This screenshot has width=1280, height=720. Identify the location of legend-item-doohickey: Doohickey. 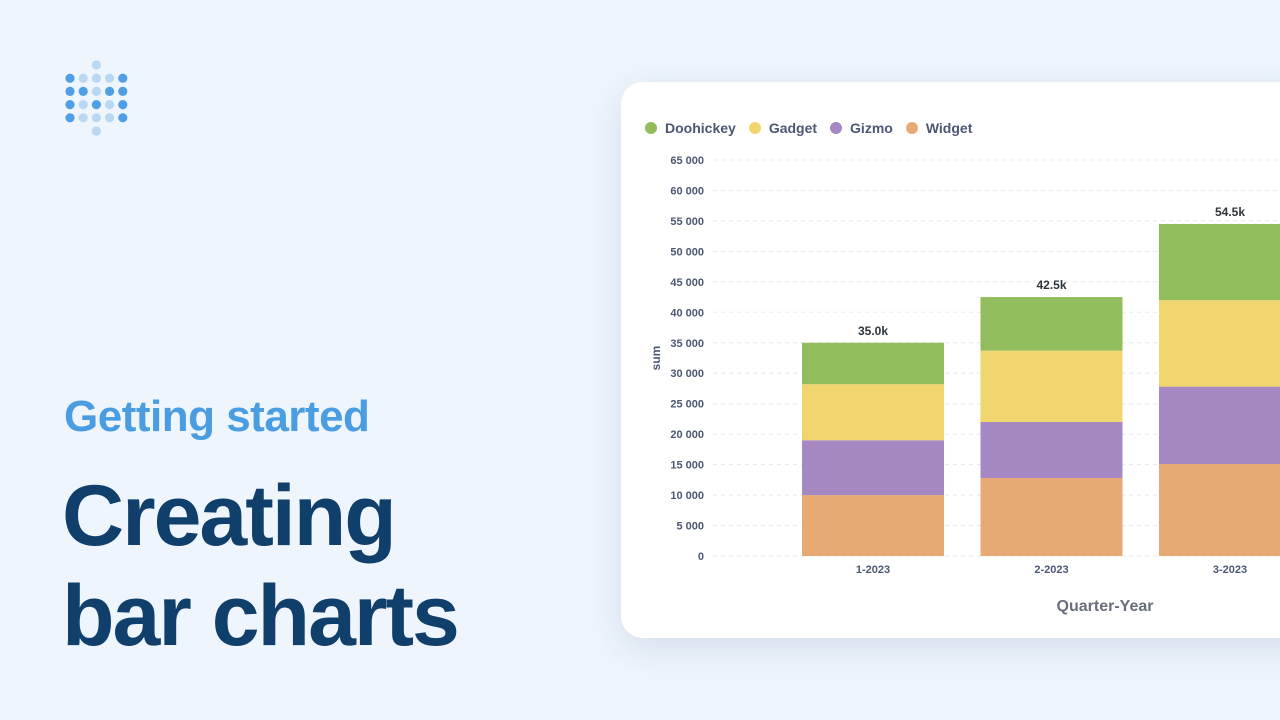
(690, 128).